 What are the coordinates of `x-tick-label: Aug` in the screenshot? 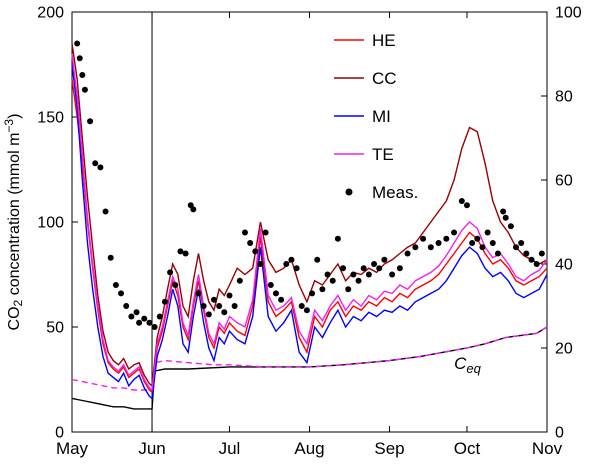 It's located at (309, 448).